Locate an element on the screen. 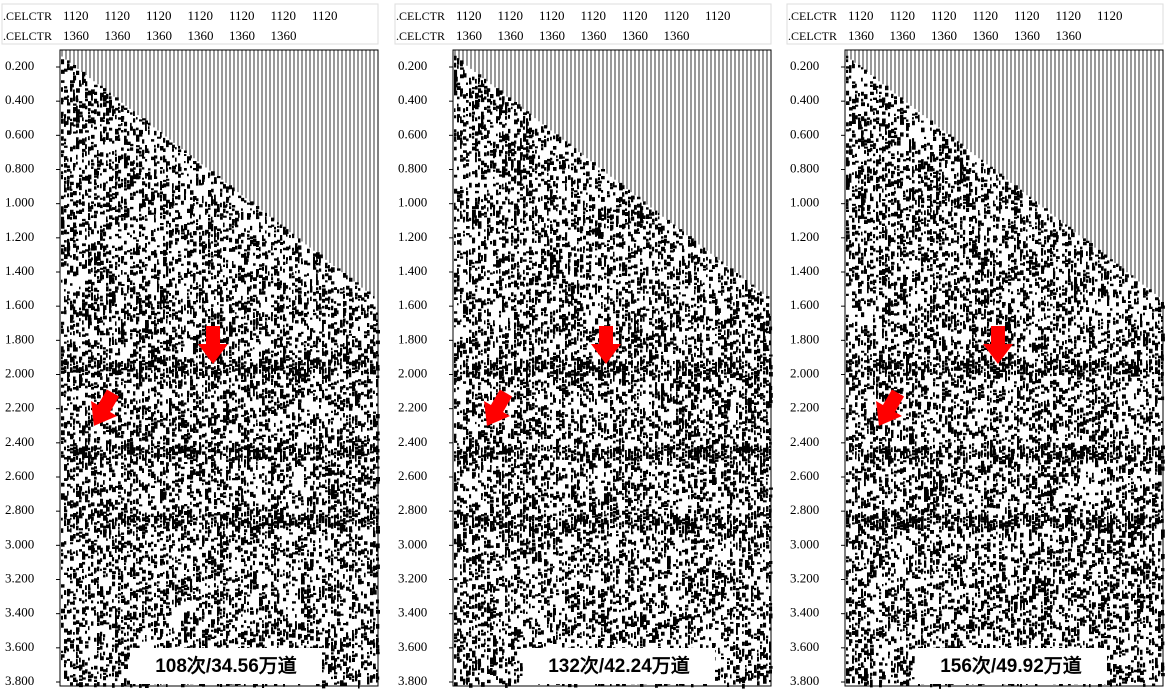  header-bg is located at coordinates (975, 24).